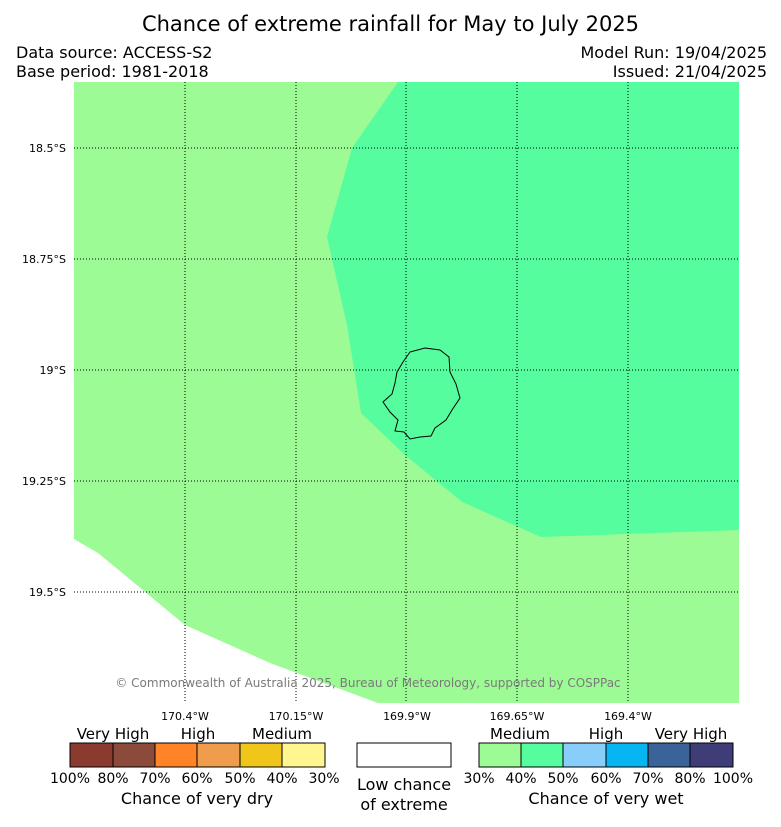  What do you see at coordinates (404, 784) in the screenshot?
I see `low-chance-caption-1: Low chance` at bounding box center [404, 784].